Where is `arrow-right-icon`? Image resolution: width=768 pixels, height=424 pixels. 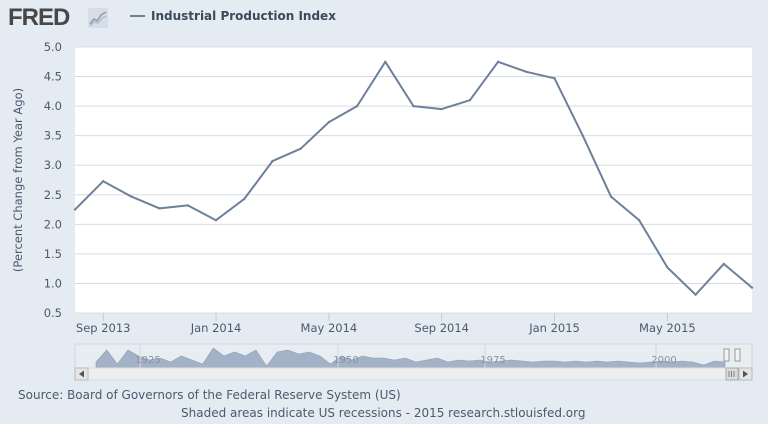 arrow-right-icon is located at coordinates (745, 374).